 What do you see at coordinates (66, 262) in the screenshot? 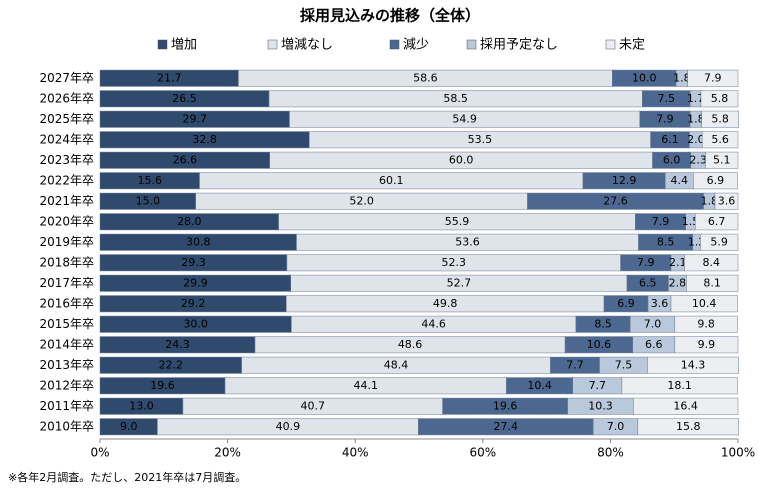
I see `y-tick-label: 2018年卒` at bounding box center [66, 262].